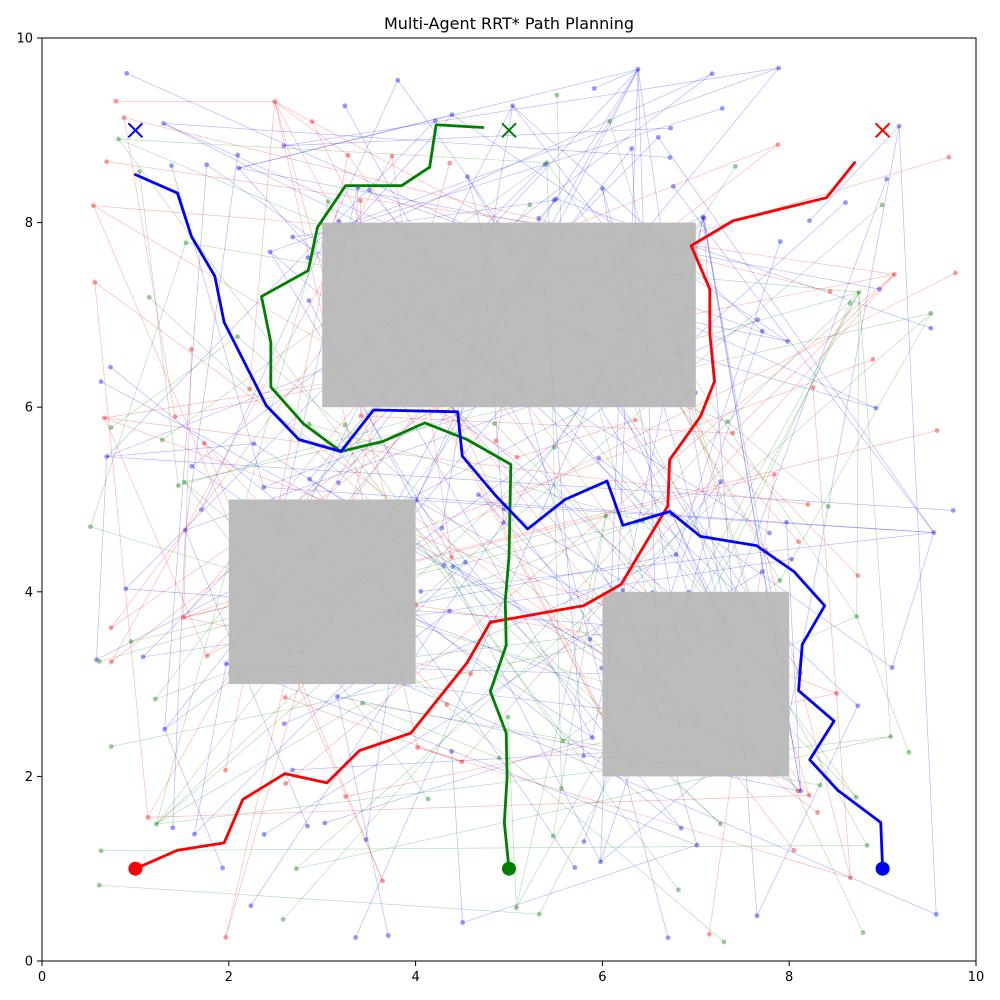 The width and height of the screenshot is (1000, 1000). I want to click on y-tick-label: 10, so click(24, 39).